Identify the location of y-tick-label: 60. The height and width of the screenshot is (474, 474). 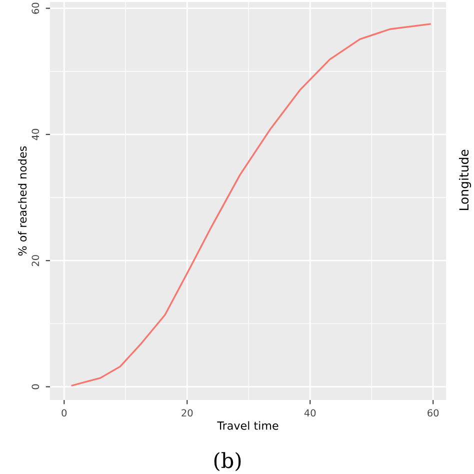
(36, 8).